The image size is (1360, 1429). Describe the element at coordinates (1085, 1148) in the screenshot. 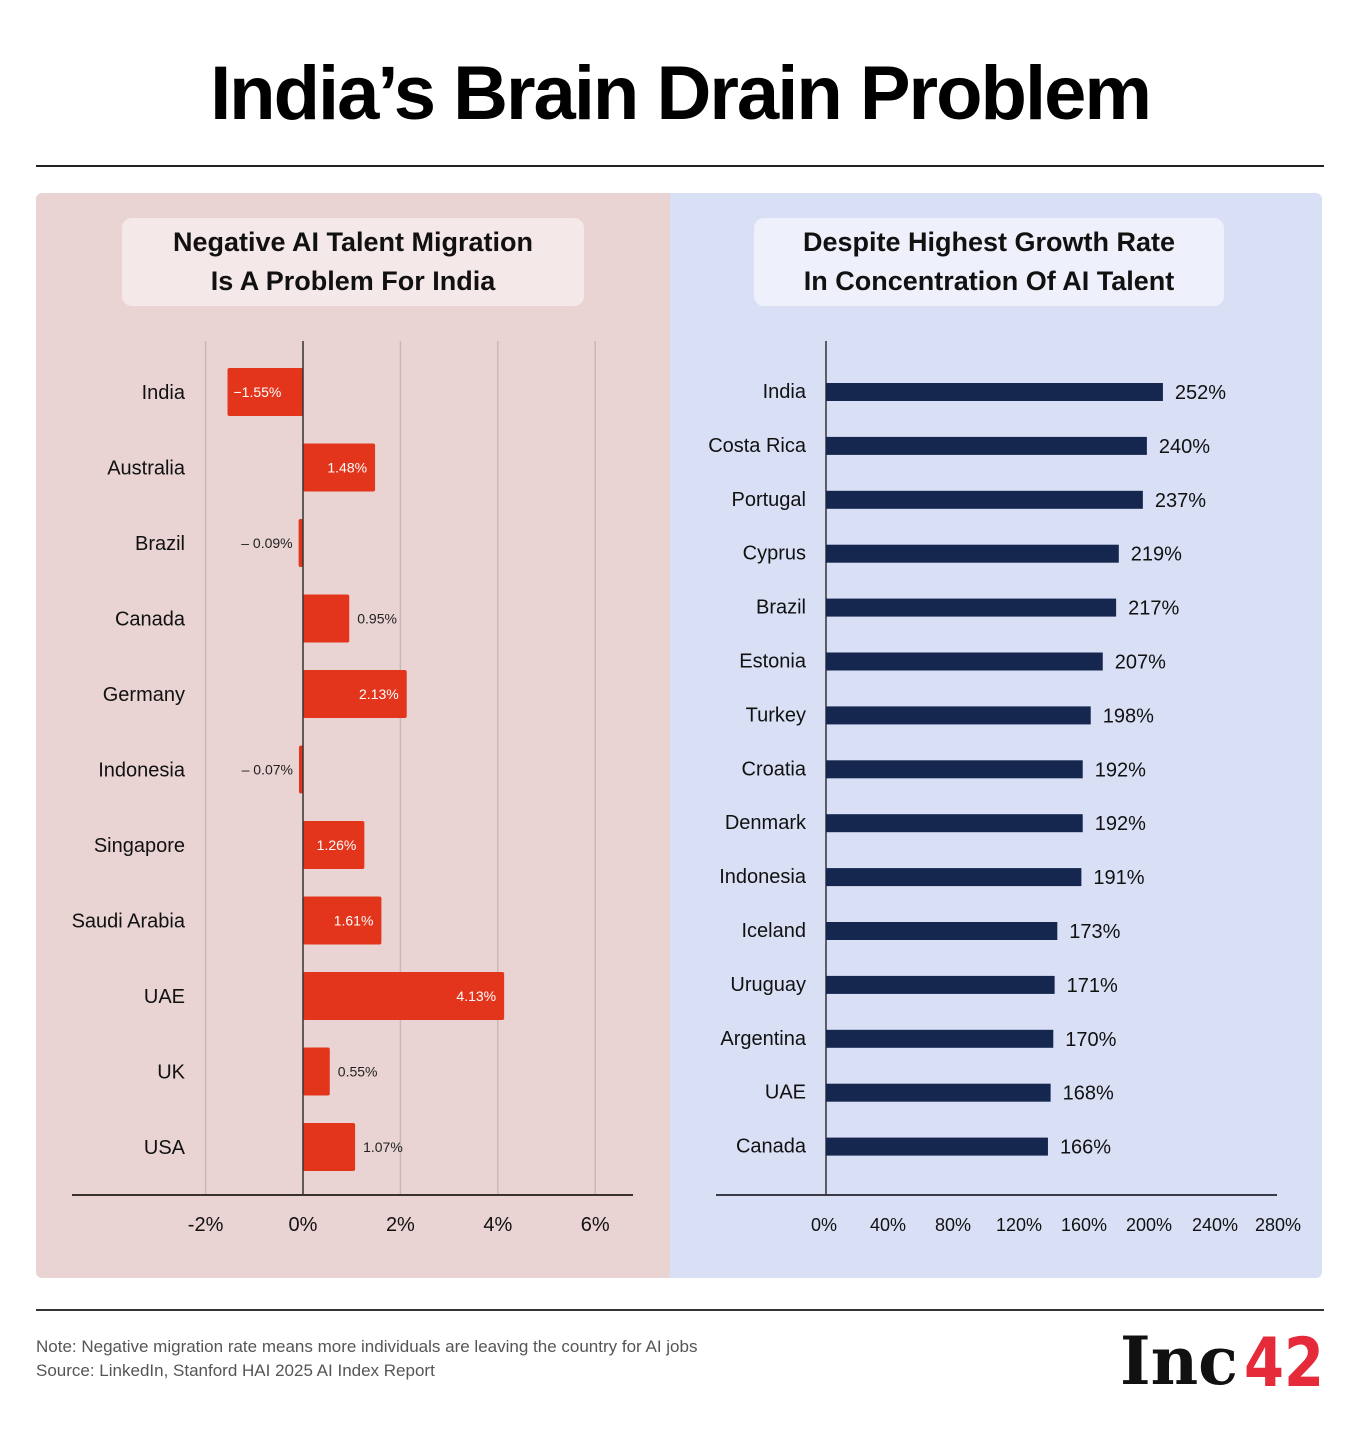

I see `value-label: 166%` at that location.